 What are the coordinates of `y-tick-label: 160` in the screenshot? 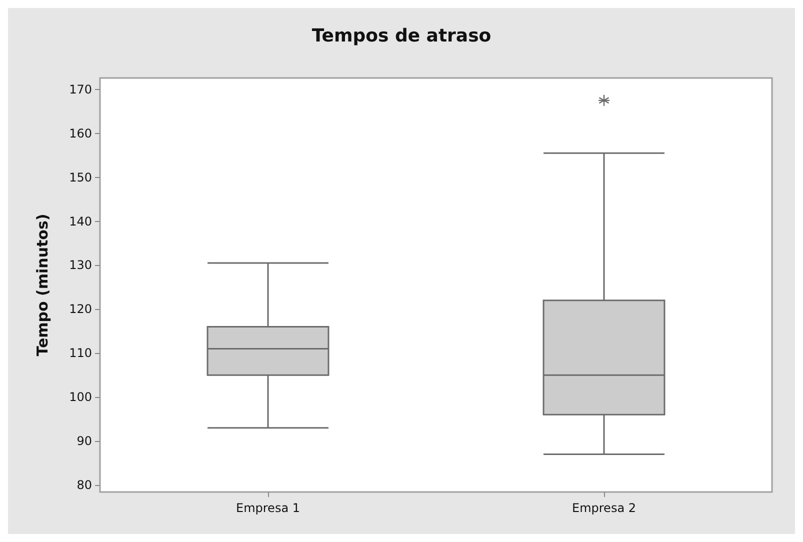 It's located at (80, 133).